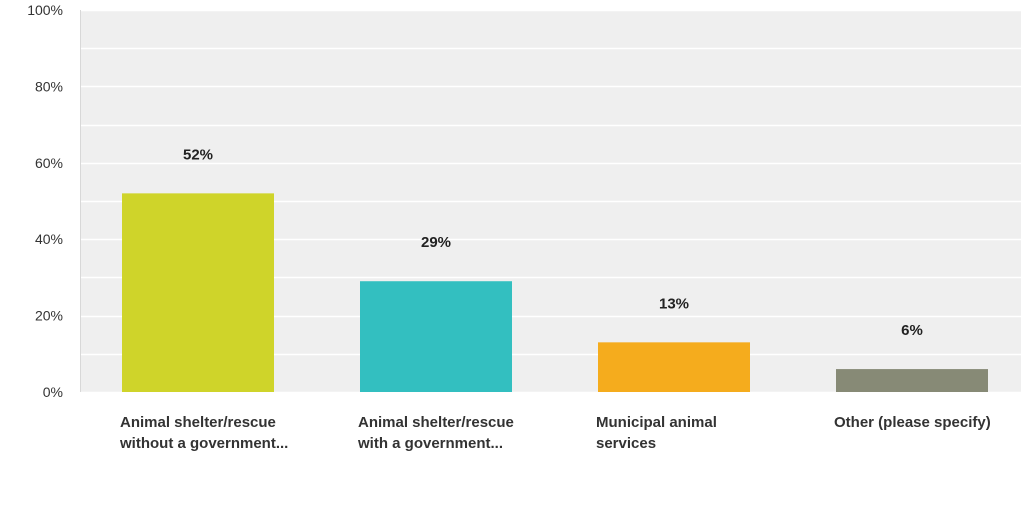  What do you see at coordinates (53, 392) in the screenshot?
I see `y-tick-label: 0%` at bounding box center [53, 392].